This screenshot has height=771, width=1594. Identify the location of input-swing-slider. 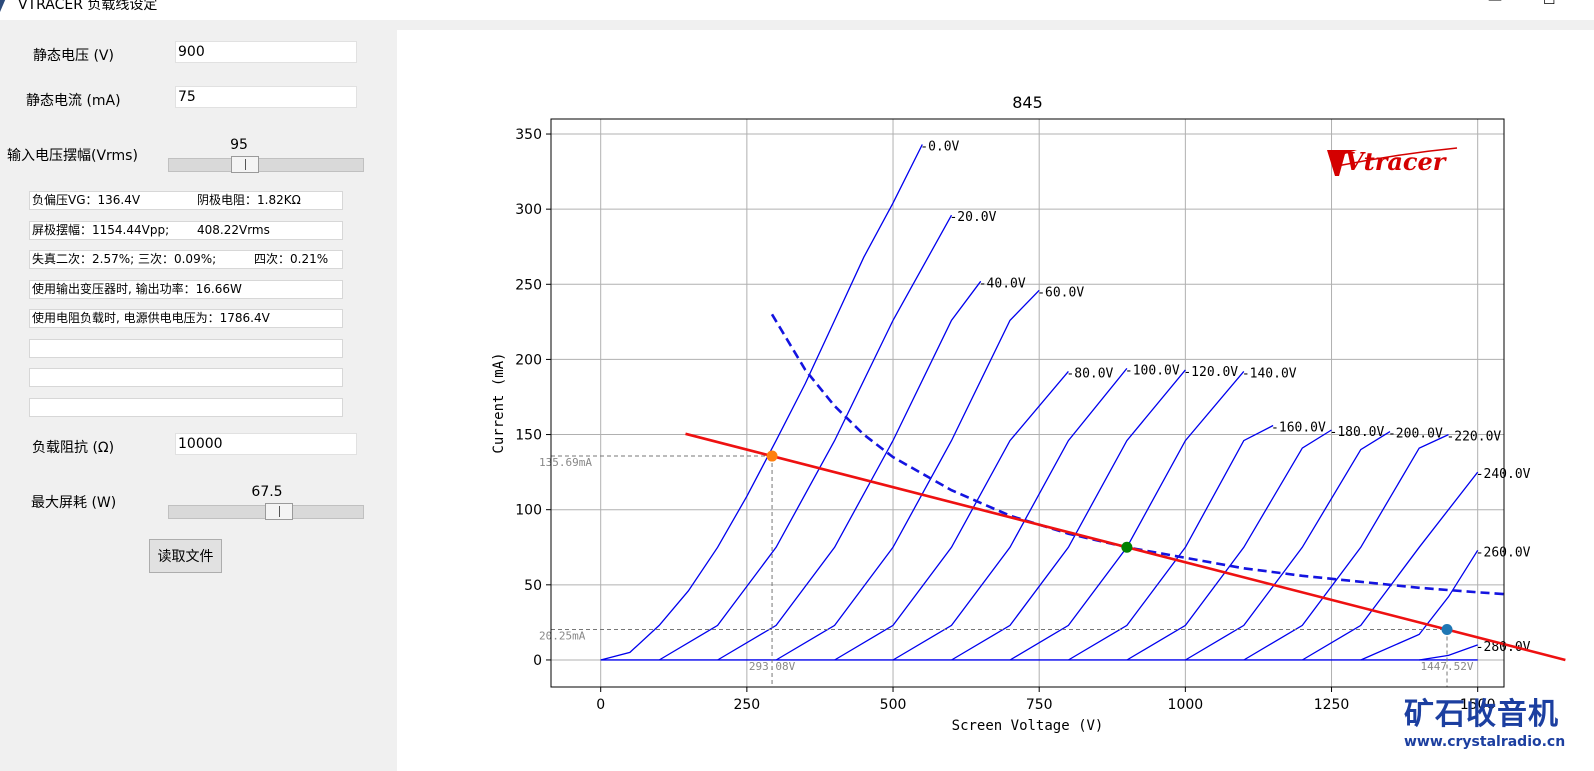
(266, 164).